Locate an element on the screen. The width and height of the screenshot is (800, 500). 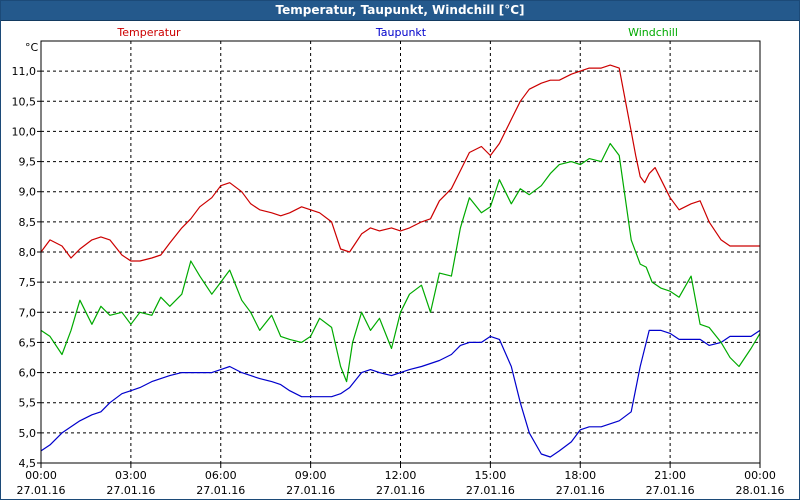
chart-title: Temperatur, Taupunkt, Windchill [°C] is located at coordinates (400, 10).